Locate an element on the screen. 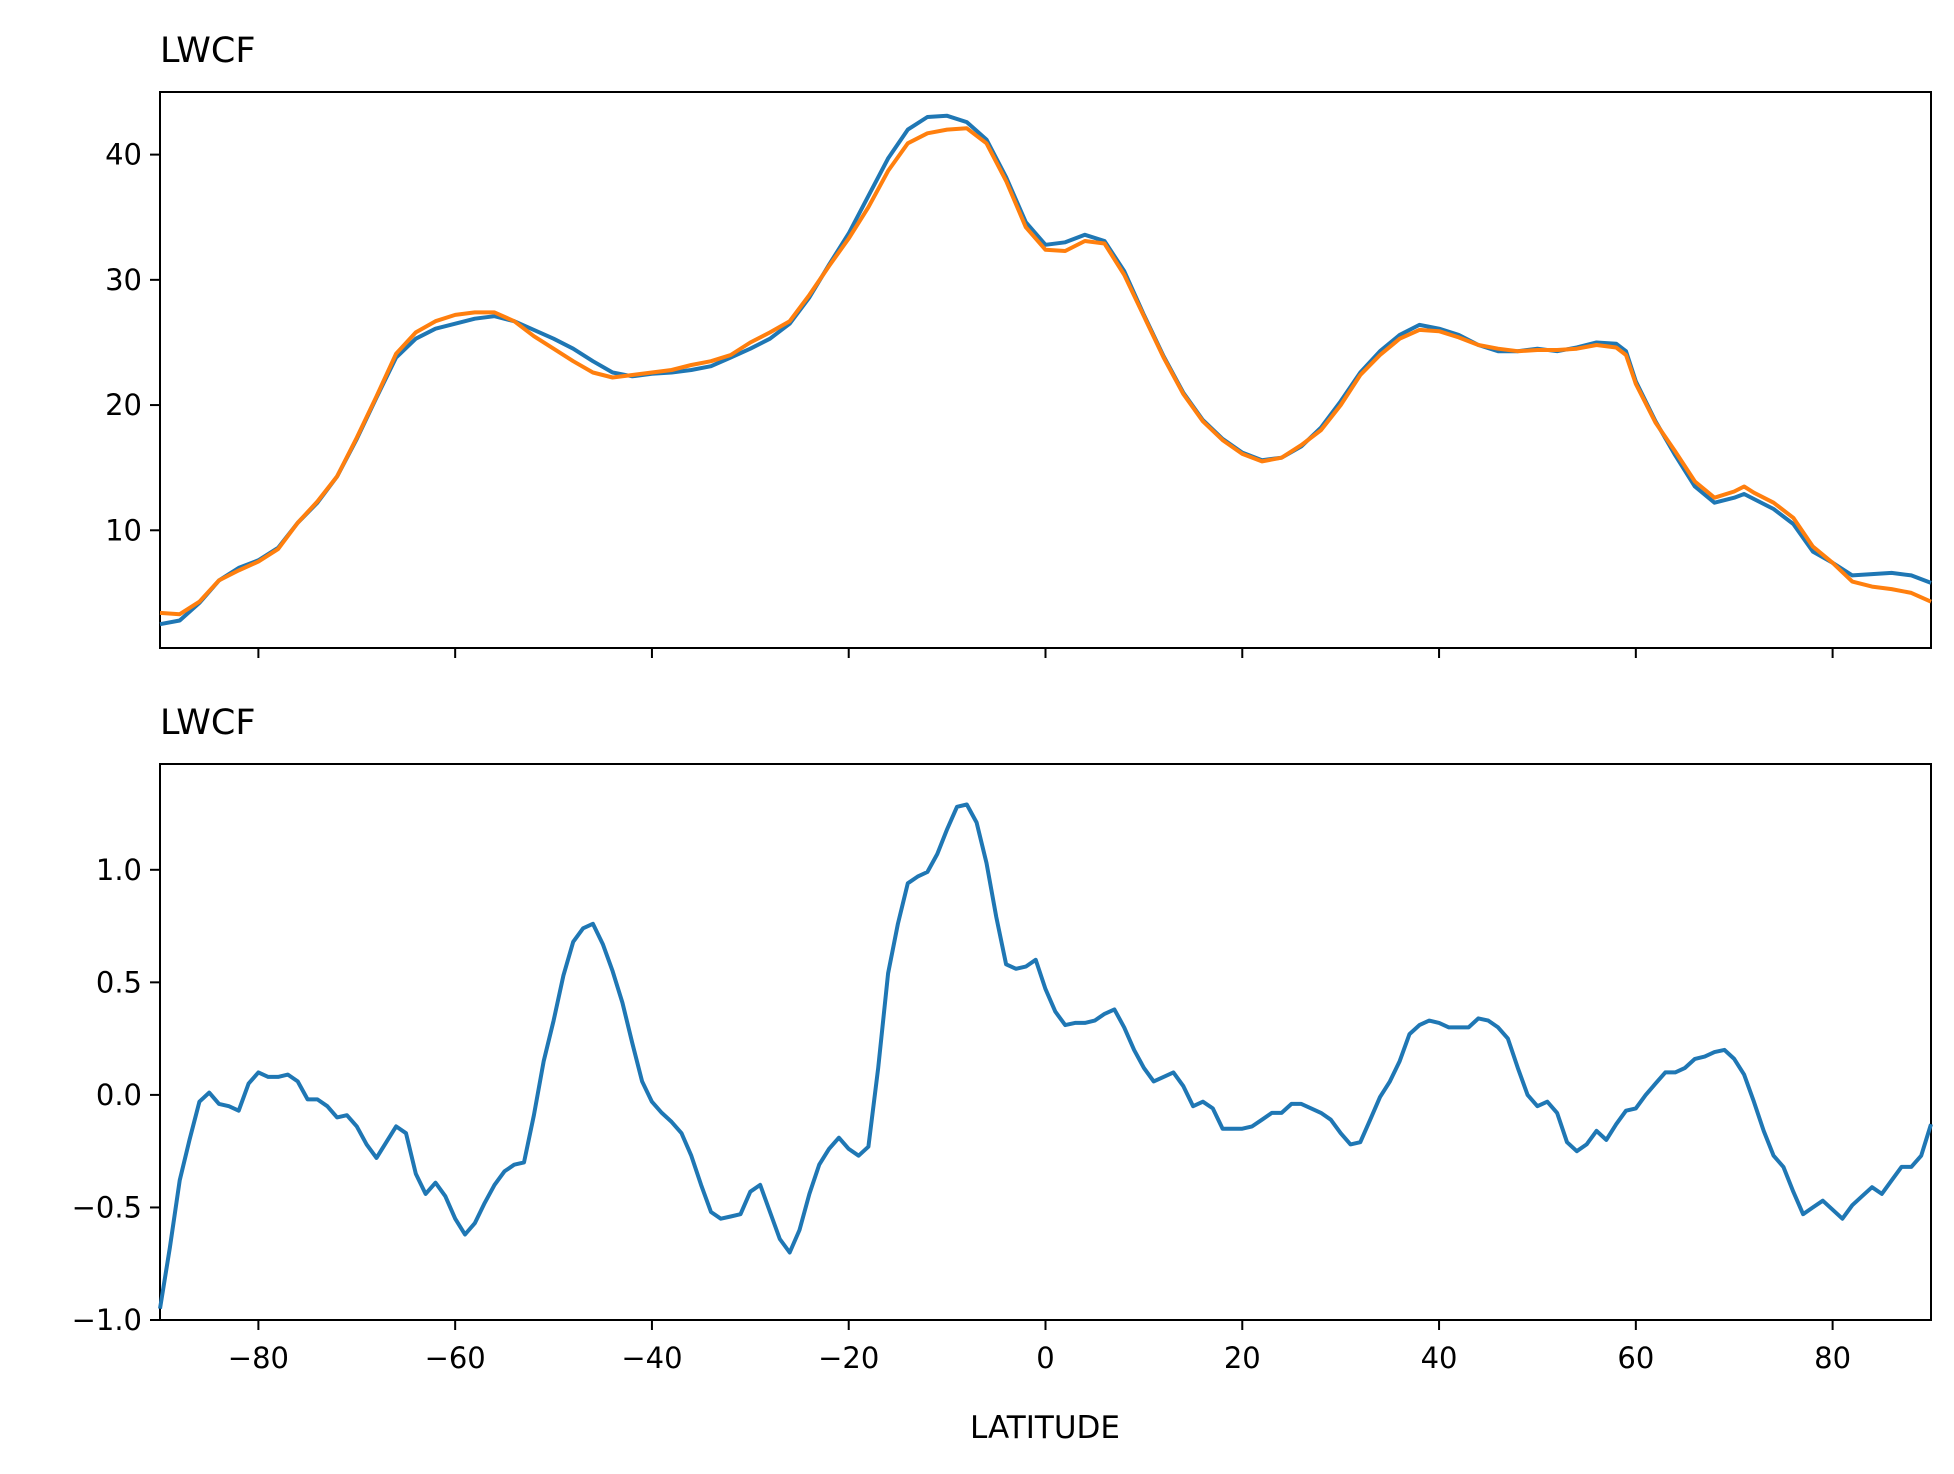 The image size is (1954, 1474). x-tick-label: −80 is located at coordinates (258, 1358).